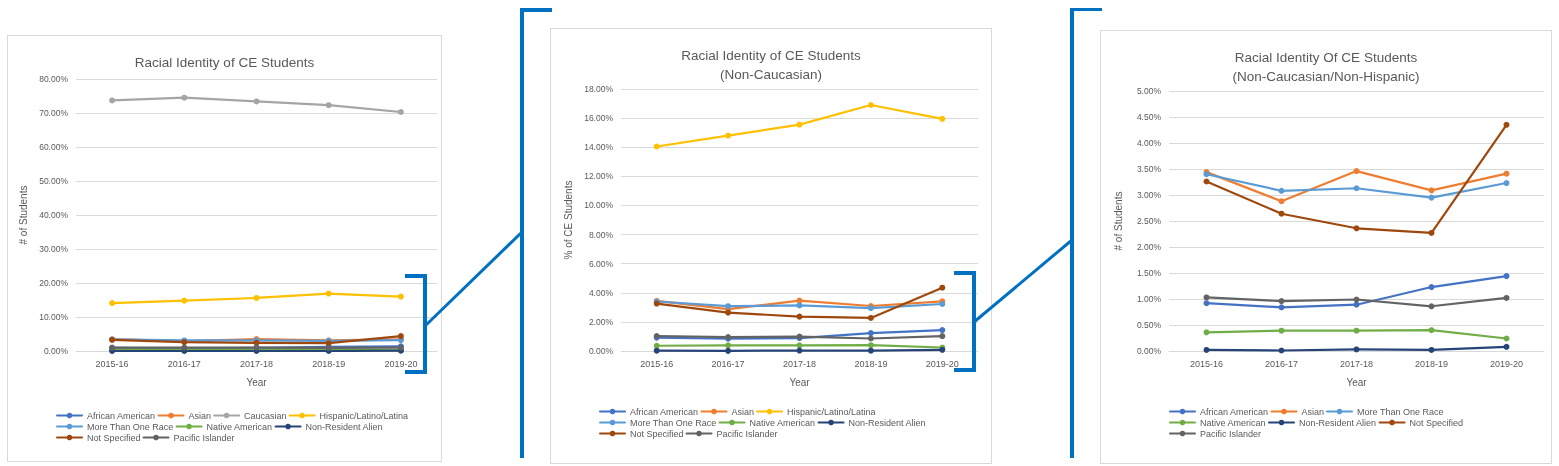 This screenshot has width=1559, height=466. Describe the element at coordinates (1149, 91) in the screenshot. I see `y-tick-label: 5.00%` at that location.